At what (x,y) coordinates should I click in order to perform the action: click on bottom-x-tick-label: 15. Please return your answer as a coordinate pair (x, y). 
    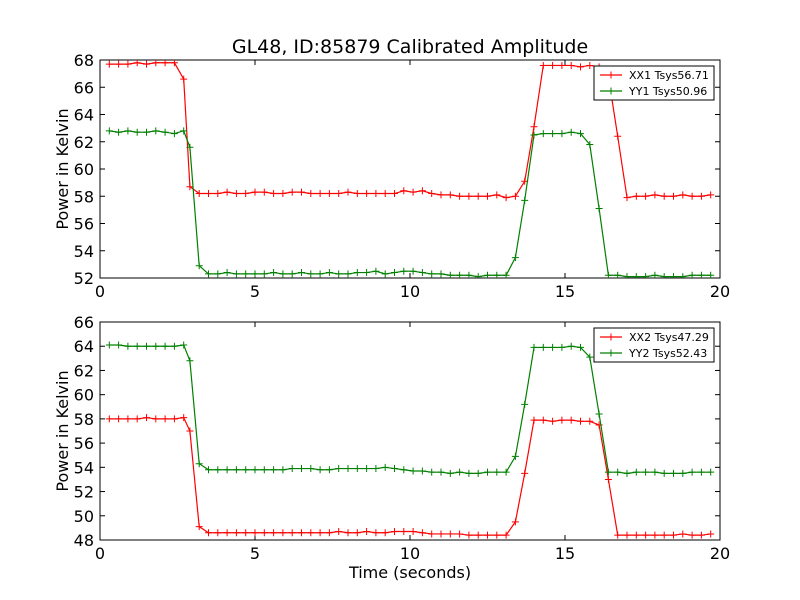
    Looking at the image, I should click on (565, 553).